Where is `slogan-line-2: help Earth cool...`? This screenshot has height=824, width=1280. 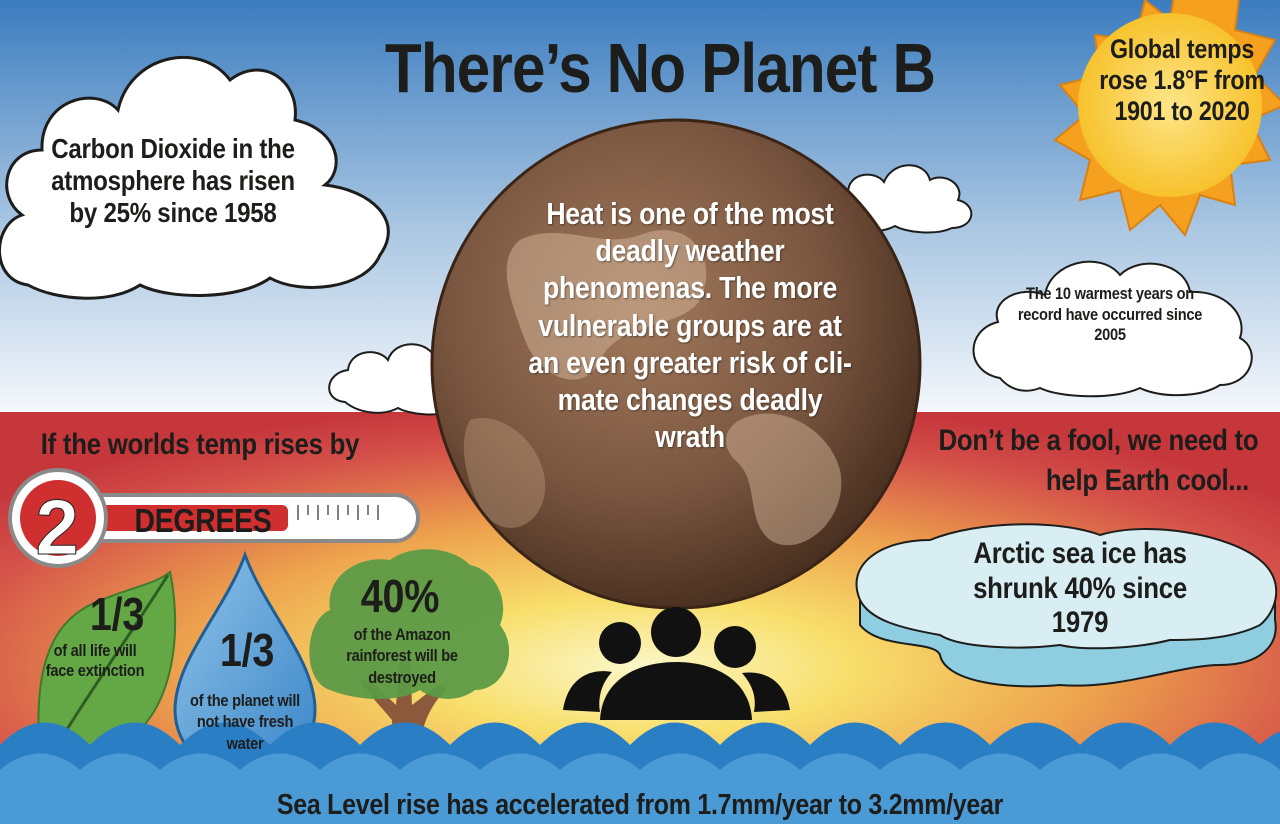
slogan-line-2: help Earth cool... is located at coordinates (1147, 480).